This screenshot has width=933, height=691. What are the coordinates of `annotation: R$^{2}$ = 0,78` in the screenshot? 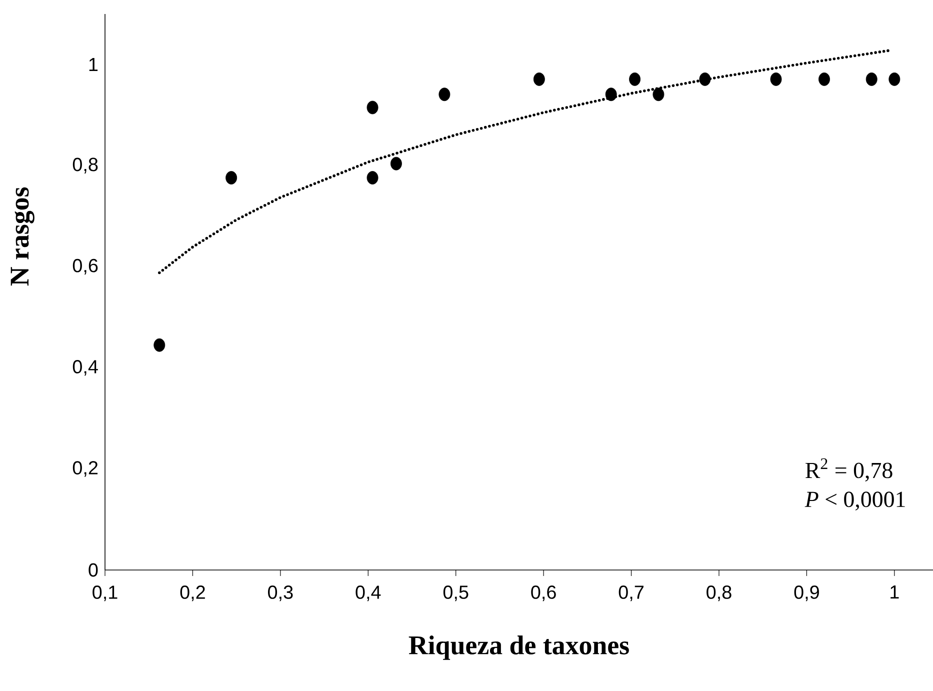 It's located at (849, 470).